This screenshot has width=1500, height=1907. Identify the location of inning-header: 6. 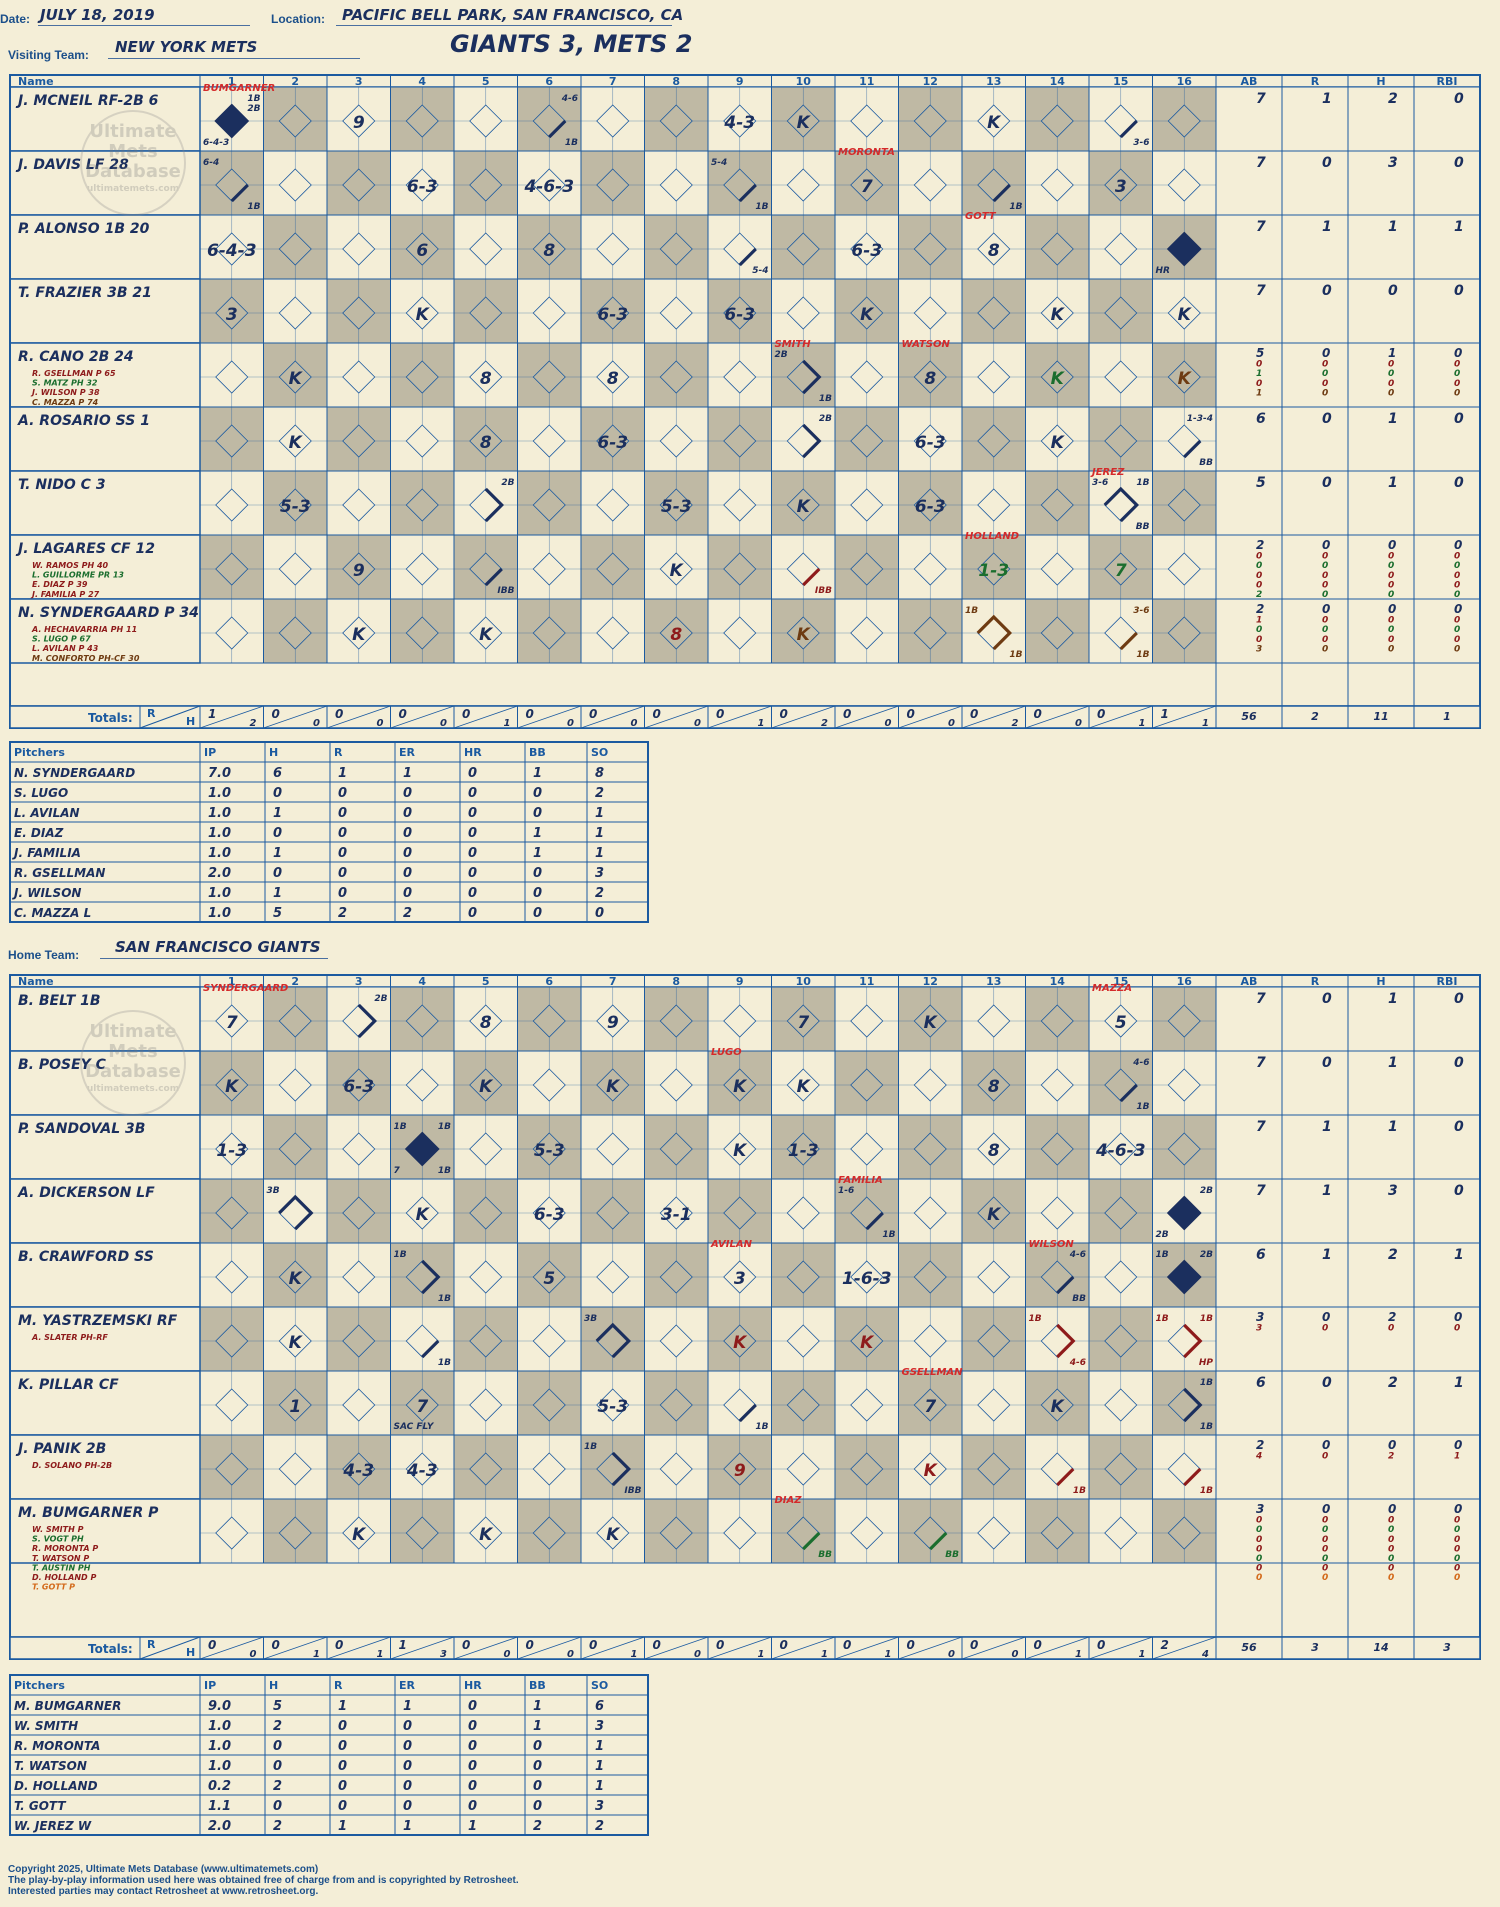
(549, 981).